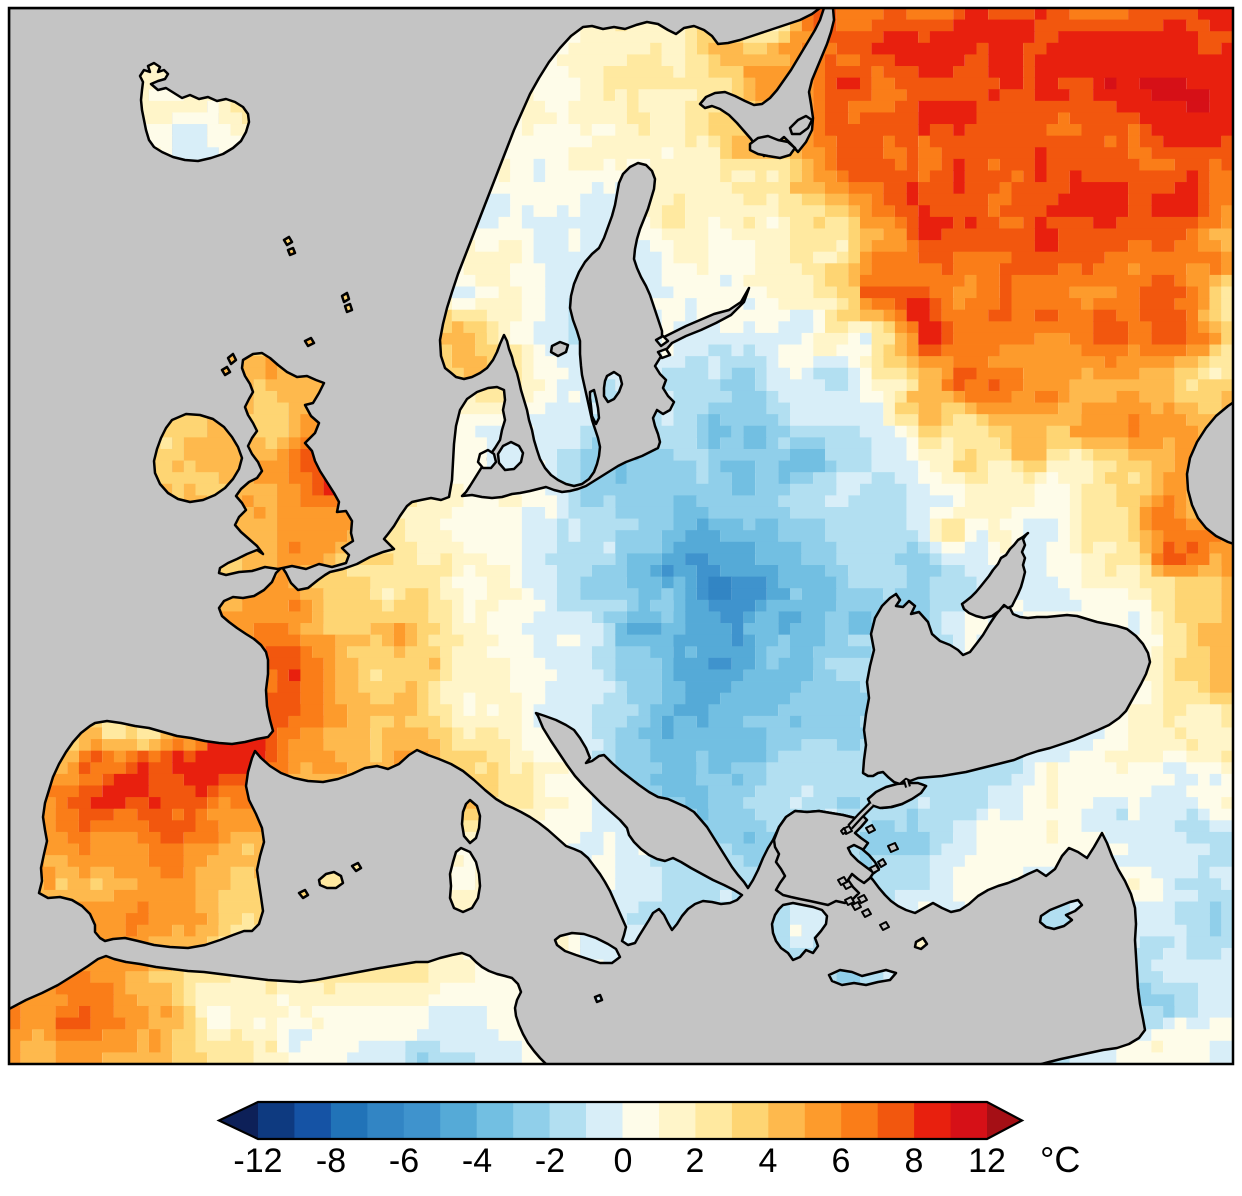  Describe the element at coordinates (841, 1161) in the screenshot. I see `svg-text: 6` at that location.